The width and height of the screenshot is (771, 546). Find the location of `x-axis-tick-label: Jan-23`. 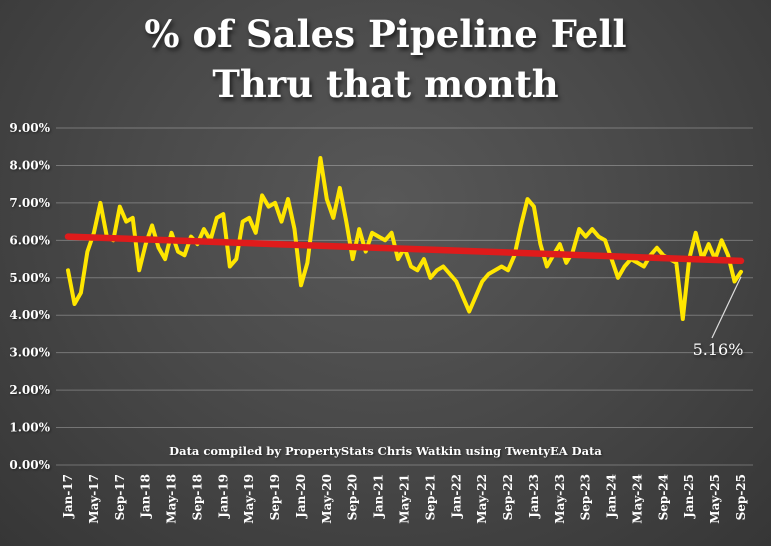

x-axis-tick-label: Jan-23 is located at coordinates (534, 496).